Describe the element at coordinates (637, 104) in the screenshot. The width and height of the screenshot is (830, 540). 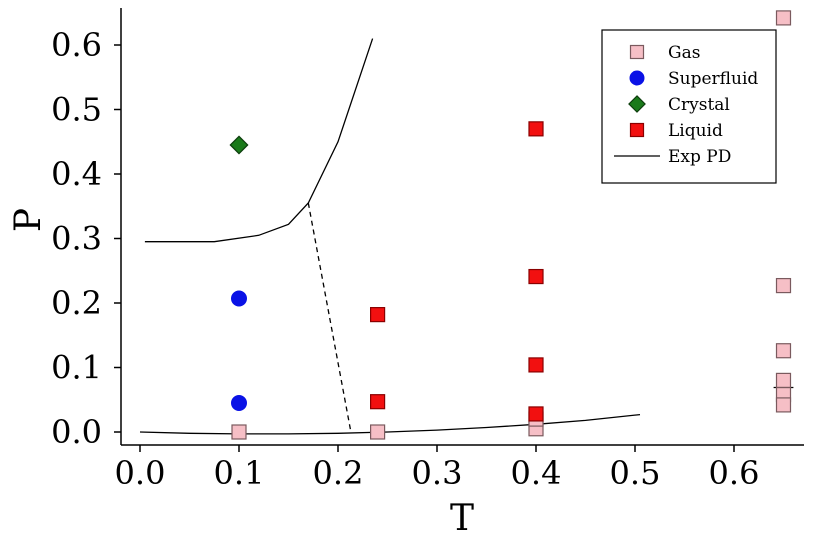
I see `legend-swatch-crystal` at that location.